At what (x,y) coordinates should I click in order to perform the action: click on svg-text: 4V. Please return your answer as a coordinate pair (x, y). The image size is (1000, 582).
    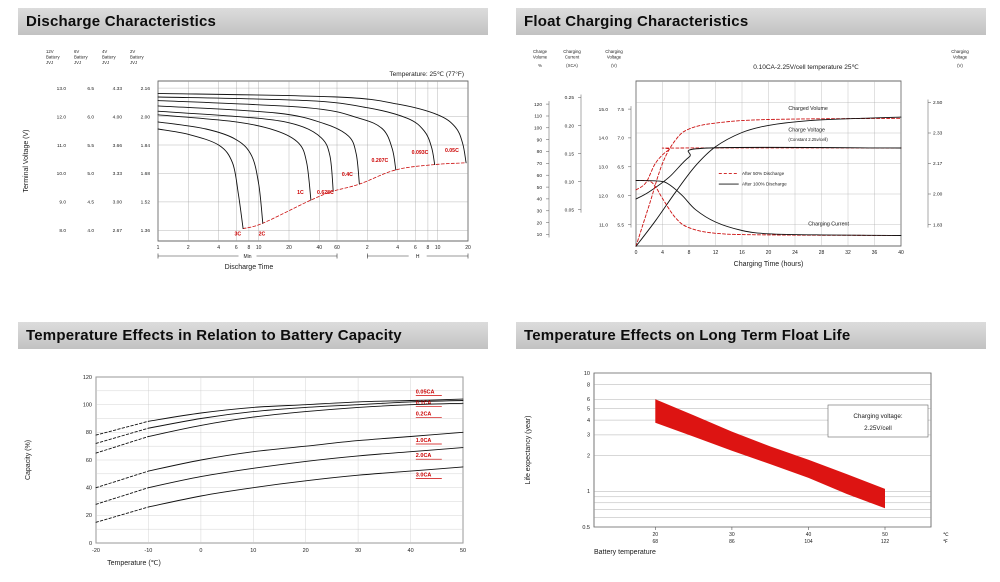
    Looking at the image, I should click on (104, 51).